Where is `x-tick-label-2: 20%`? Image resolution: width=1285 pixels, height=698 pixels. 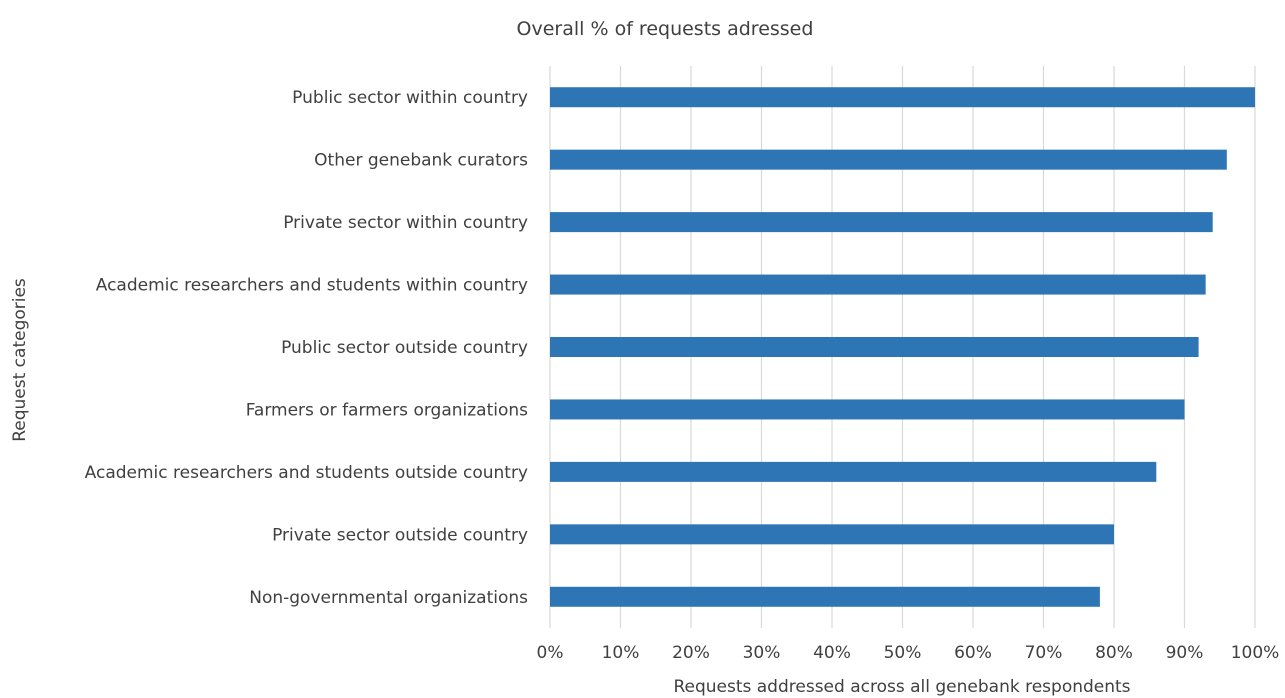 x-tick-label-2: 20% is located at coordinates (691, 653).